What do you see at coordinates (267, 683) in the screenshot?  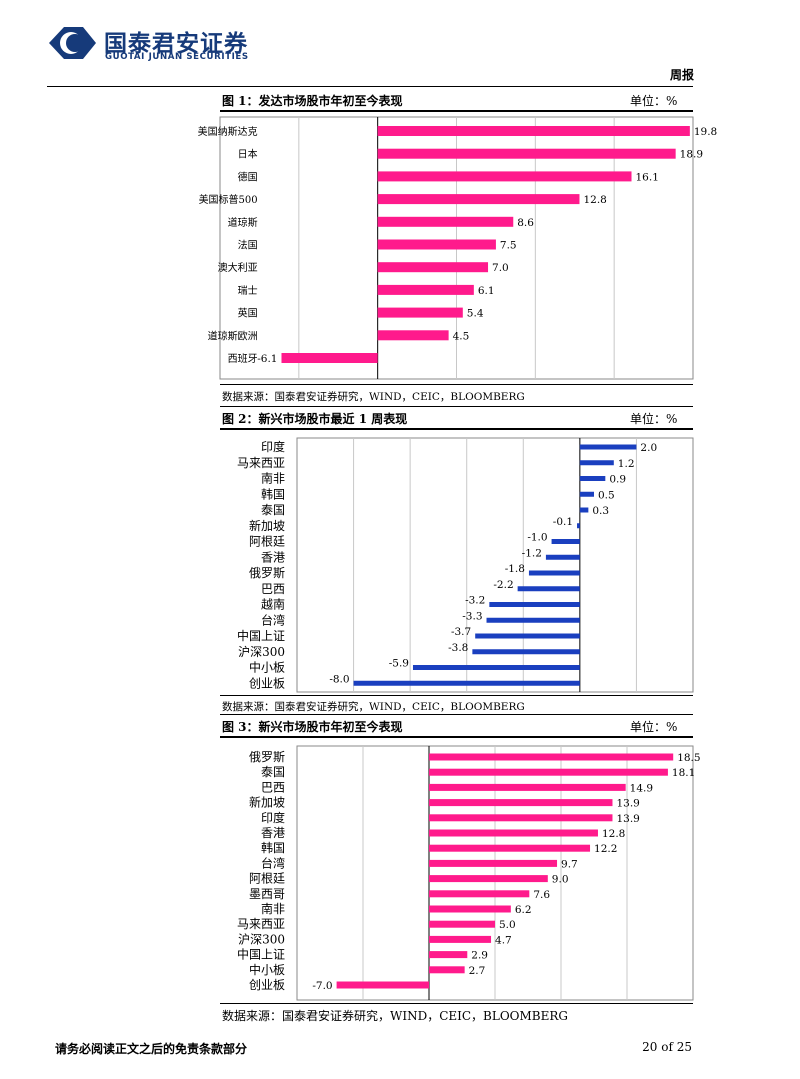 I see `chart-2-category-label: 创业板` at bounding box center [267, 683].